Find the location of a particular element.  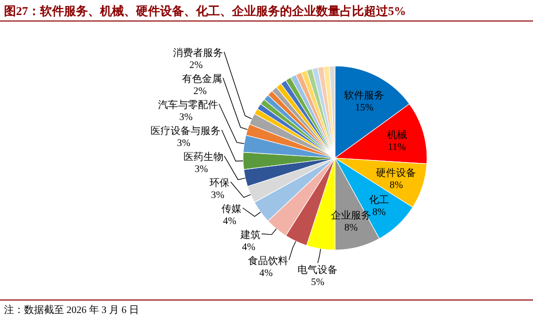

chart-title: 图27：软件服务、机械、硬件设备、化工、企业服务的企业数量占比超过5% is located at coordinates (205, 11).